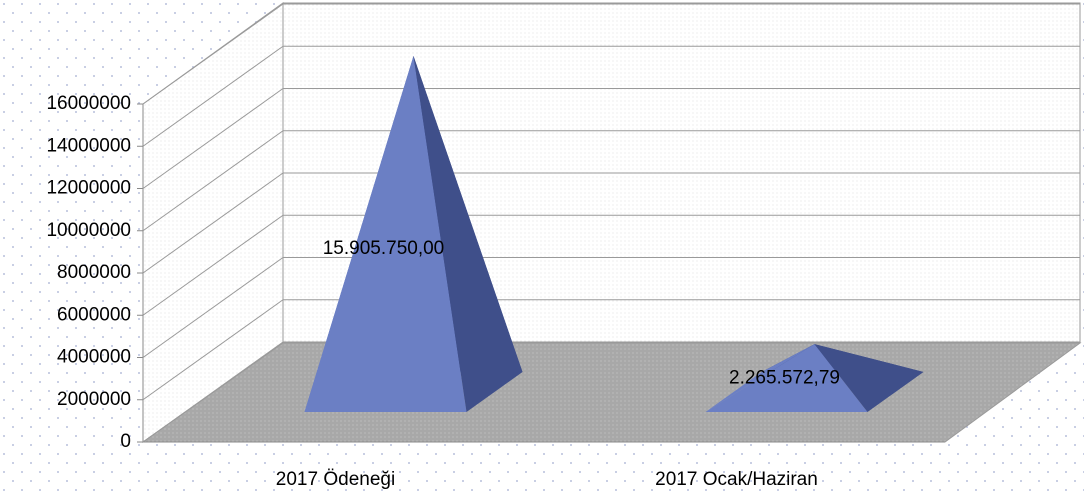 The image size is (1084, 497). Describe the element at coordinates (94, 357) in the screenshot. I see `y-tick-label: 4000000` at that location.